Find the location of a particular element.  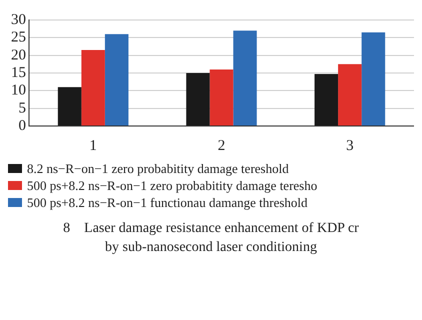

y-tick-label: 10 is located at coordinates (18, 90).